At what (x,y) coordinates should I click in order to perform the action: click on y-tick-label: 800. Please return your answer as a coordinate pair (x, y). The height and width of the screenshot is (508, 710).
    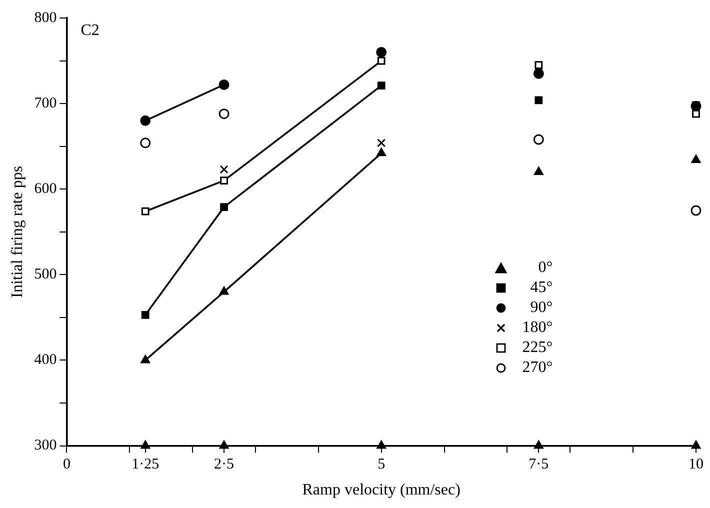
    Looking at the image, I should click on (45, 18).